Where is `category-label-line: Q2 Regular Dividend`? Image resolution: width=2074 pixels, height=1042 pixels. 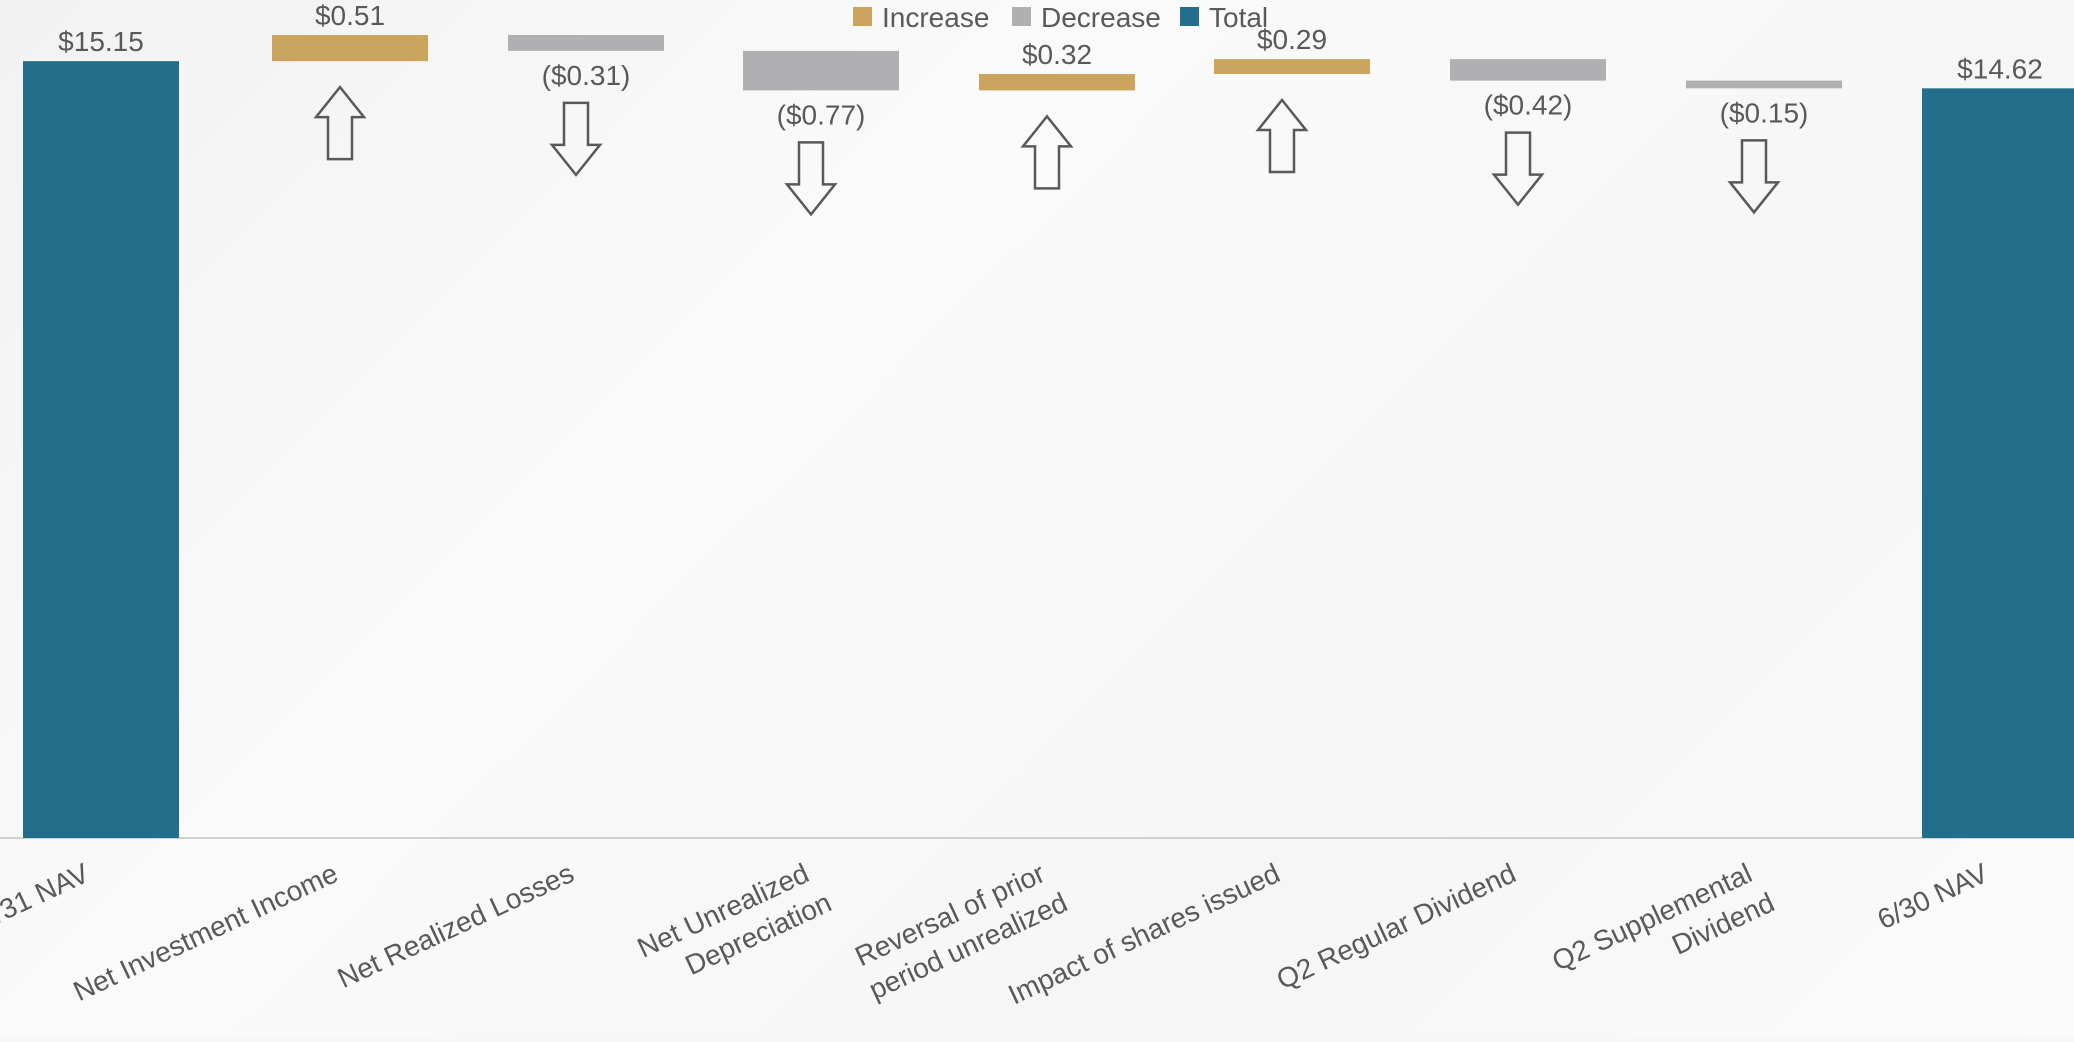 category-label-line: Q2 Regular Dividend is located at coordinates (1396, 926).